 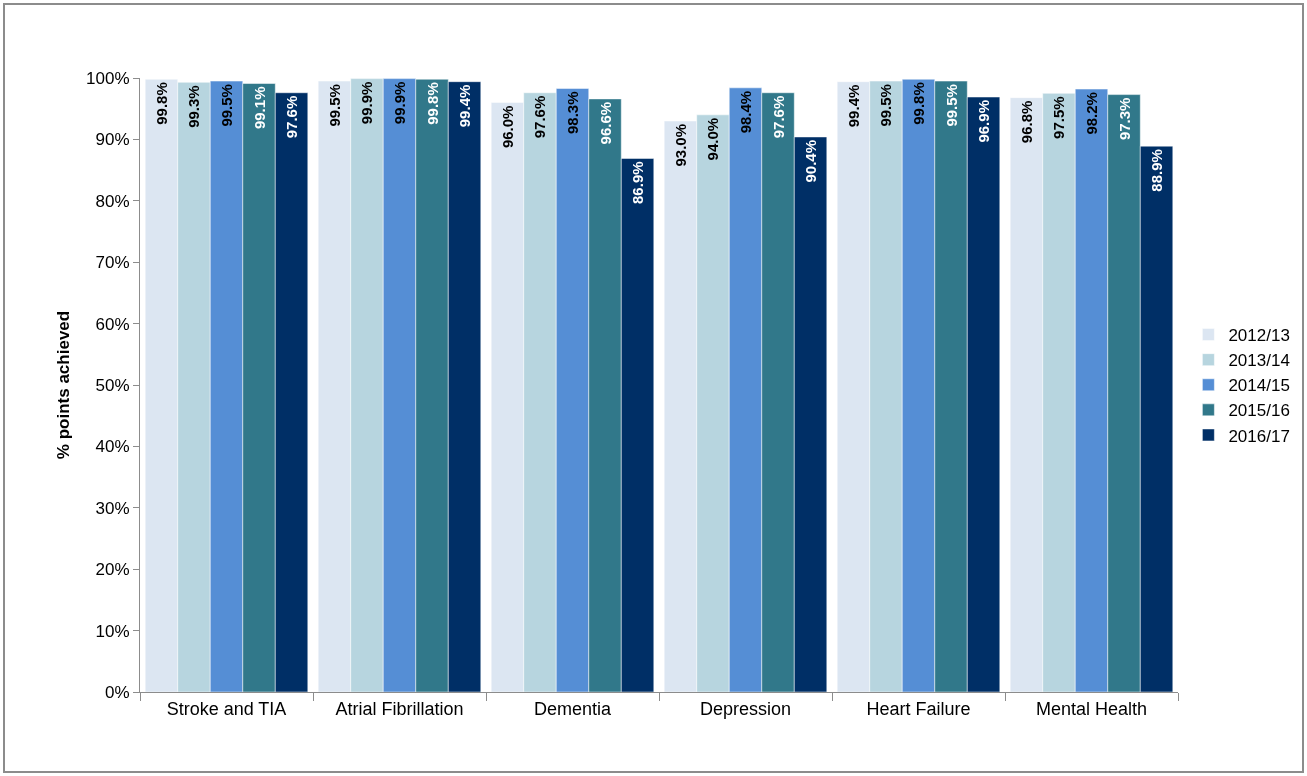 I want to click on y-tick-label: 30%, so click(x=112, y=508).